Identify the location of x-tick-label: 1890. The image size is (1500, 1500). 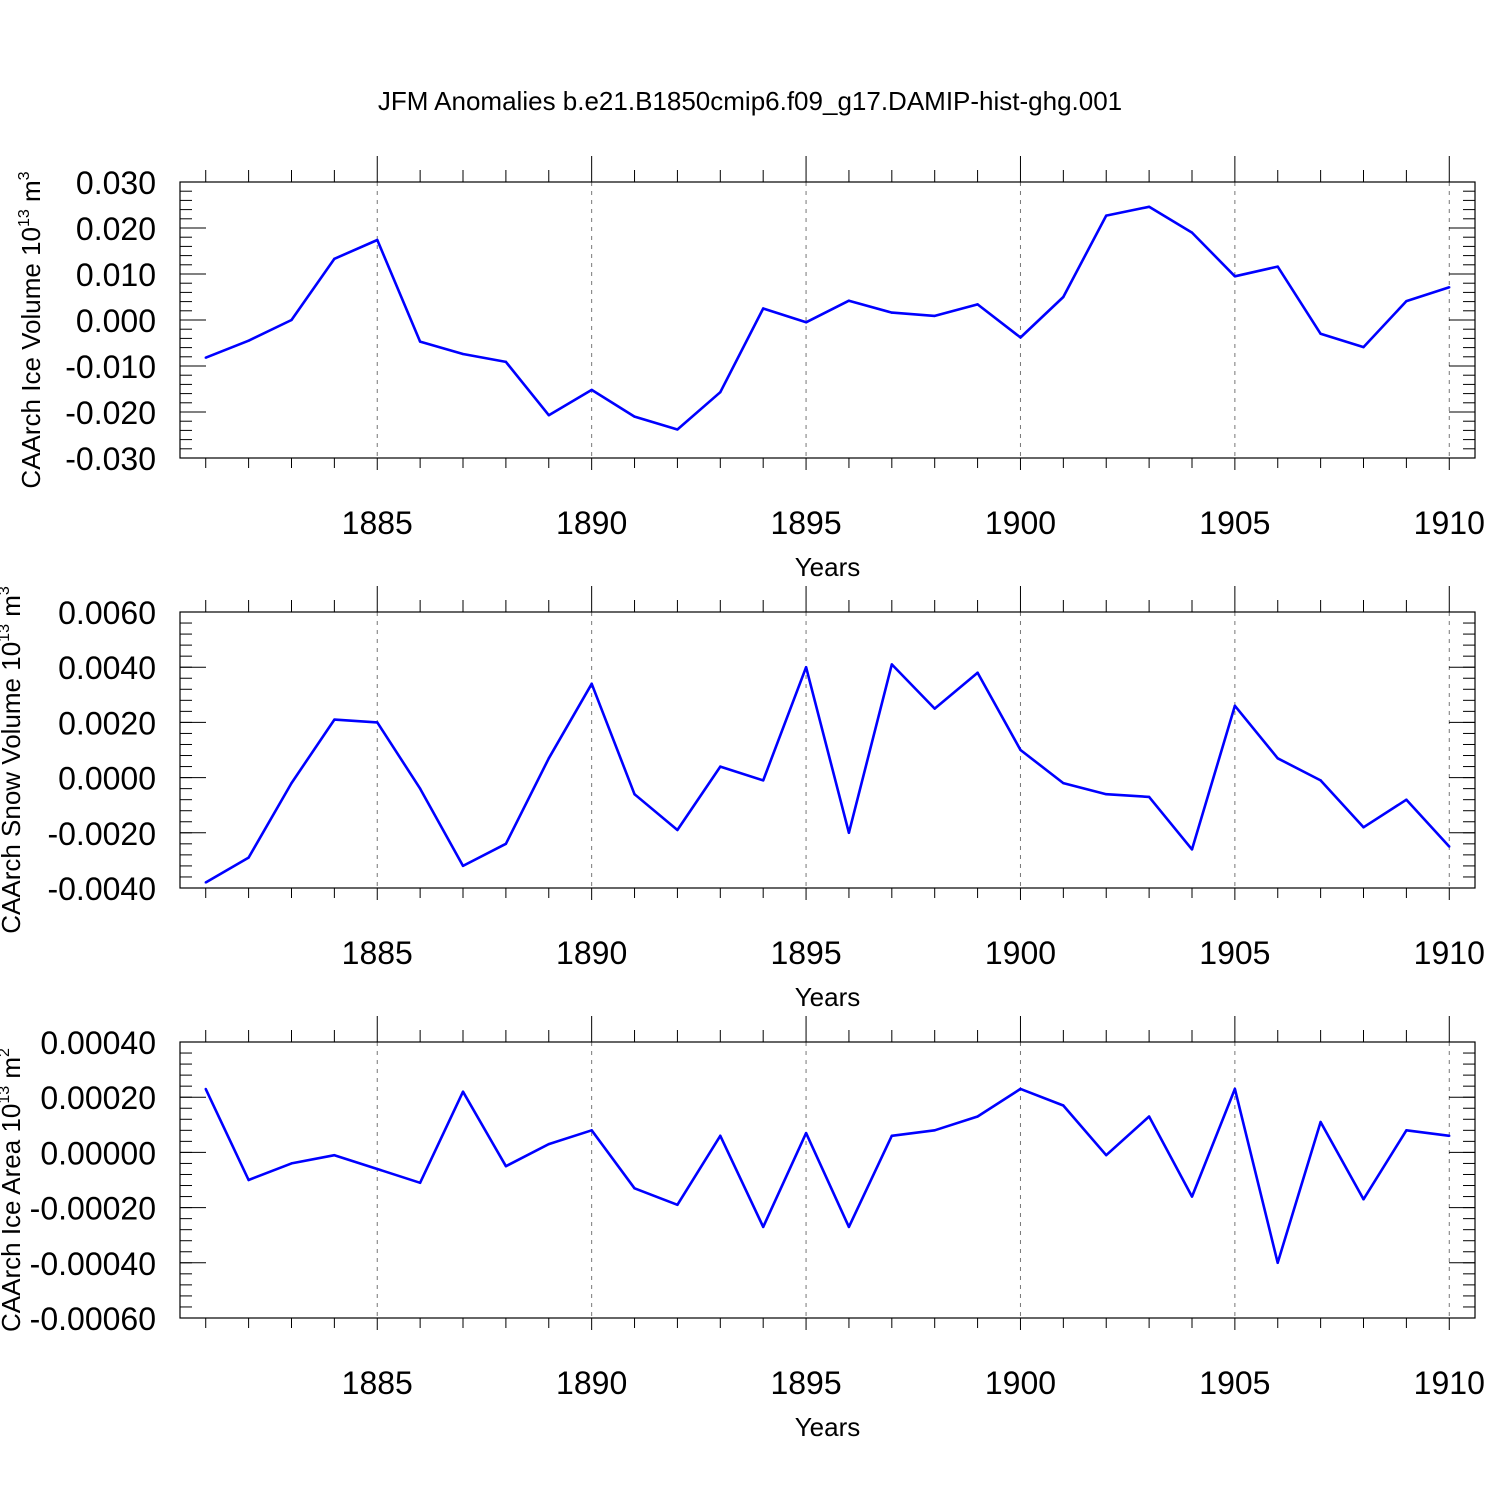
(591, 523).